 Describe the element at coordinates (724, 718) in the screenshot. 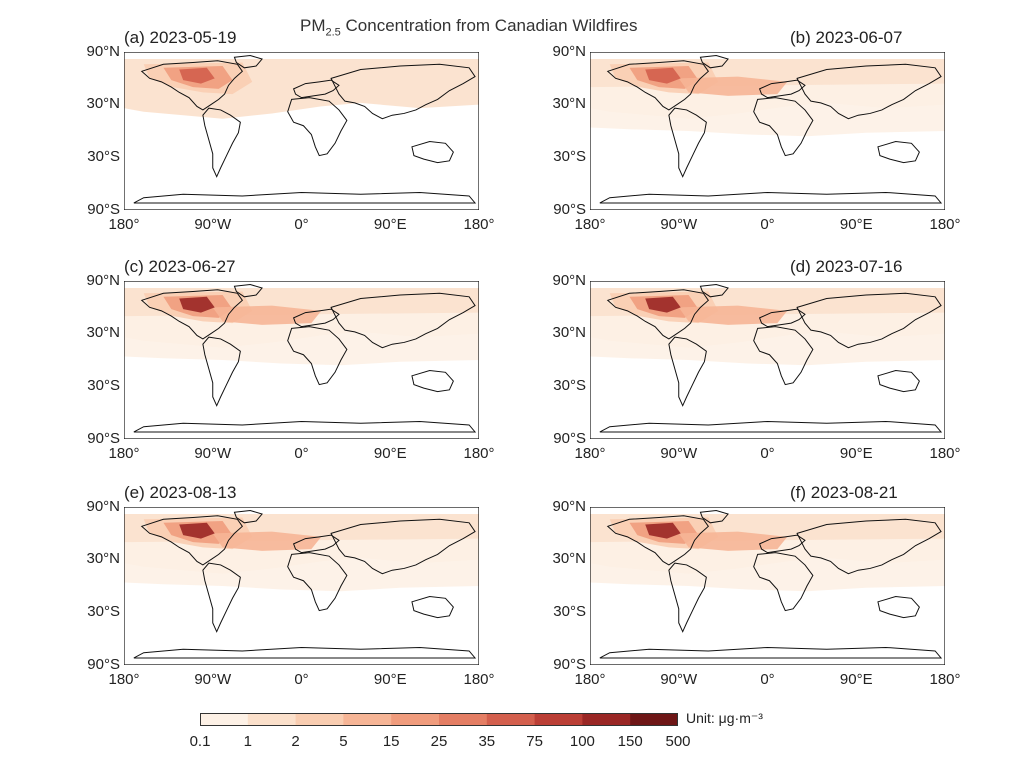

I see `colorbar-unit: Unit: μg·m⁻³` at that location.